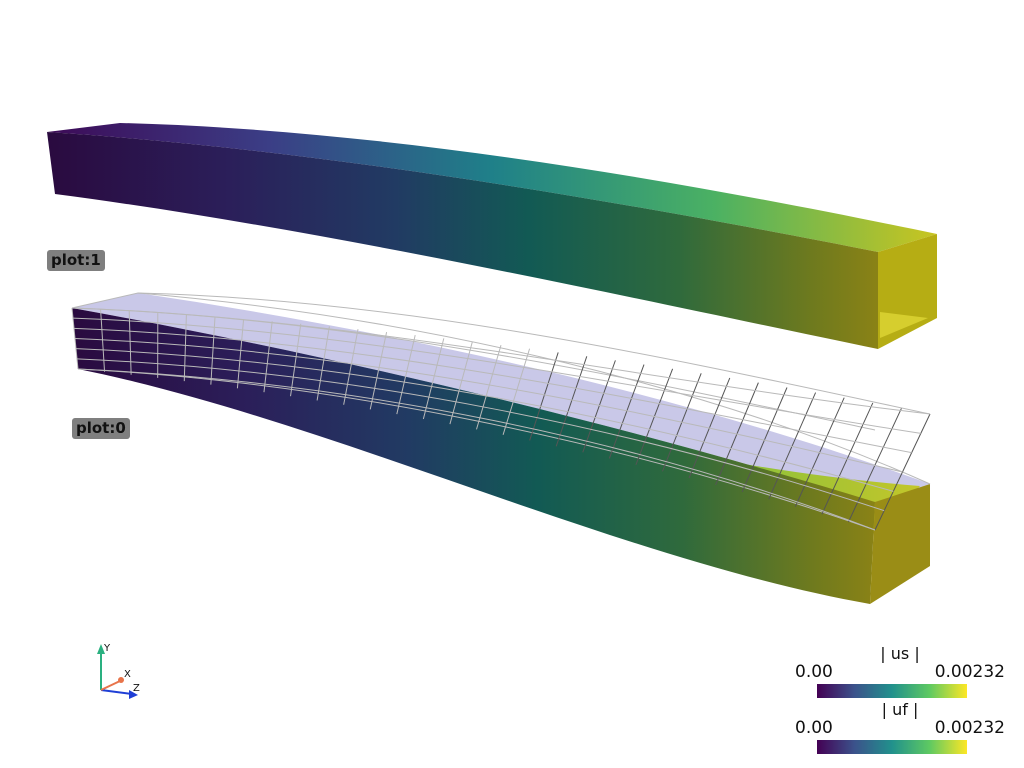 Image resolution: width=1024 pixels, height=768 pixels. Describe the element at coordinates (814, 672) in the screenshot. I see `colorbar-us-min: 0.00` at that location.